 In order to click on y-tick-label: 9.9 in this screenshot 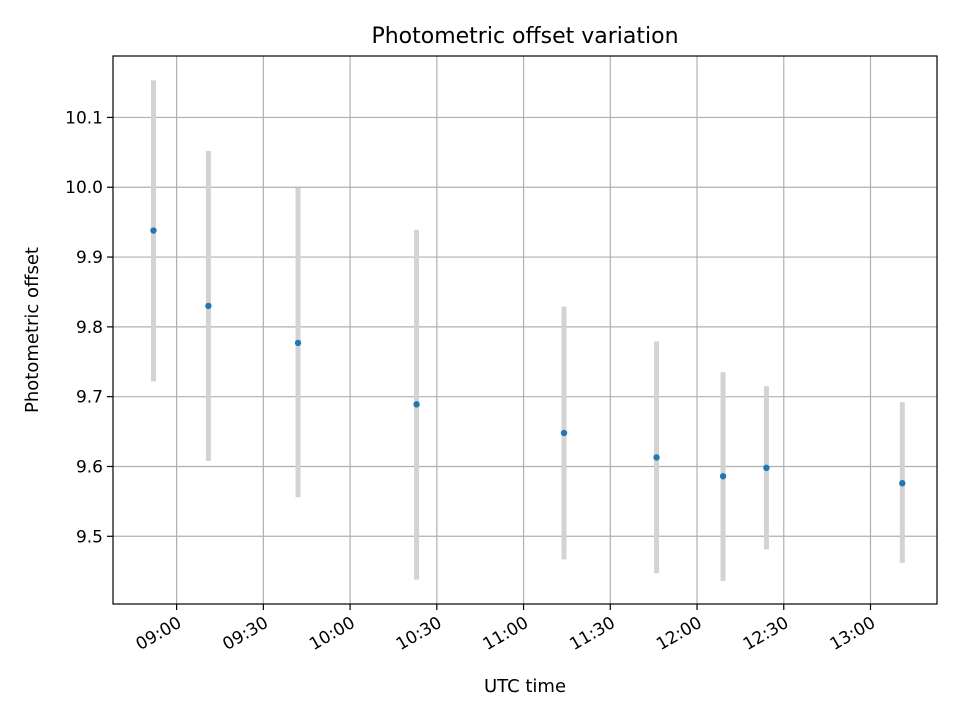, I will do `click(89, 258)`.